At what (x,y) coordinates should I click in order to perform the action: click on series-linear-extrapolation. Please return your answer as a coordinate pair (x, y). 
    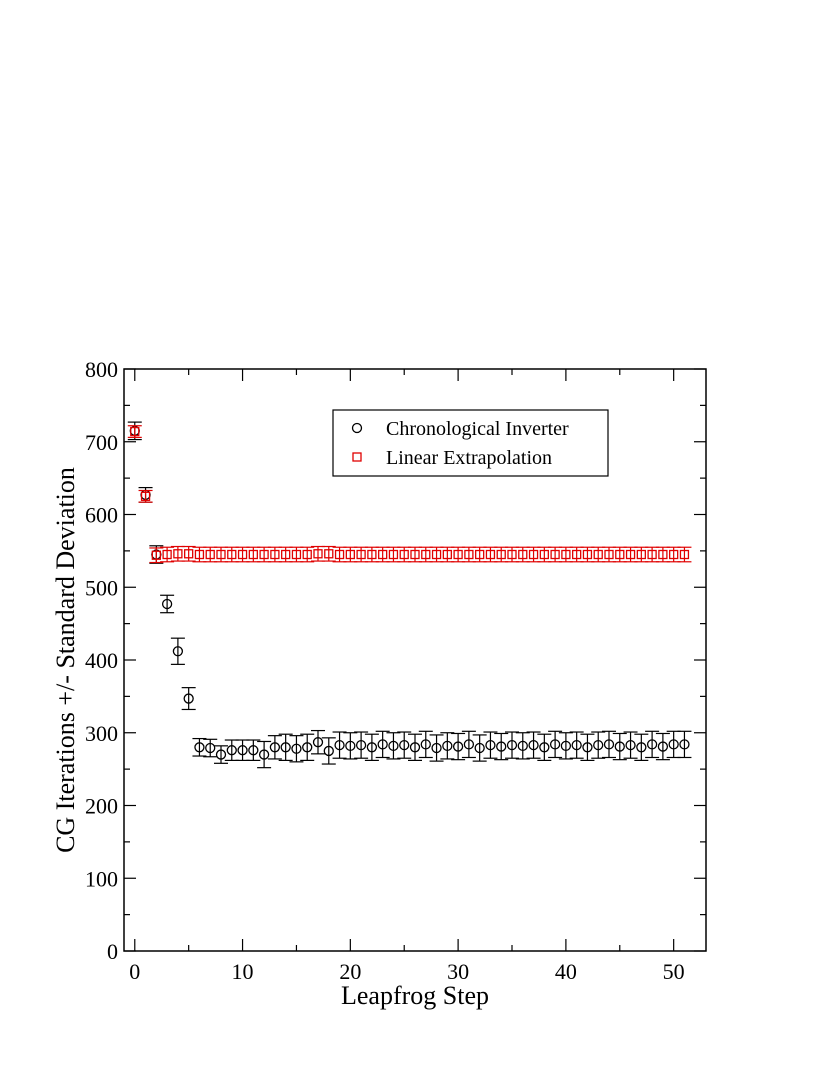
    Looking at the image, I should click on (409, 494).